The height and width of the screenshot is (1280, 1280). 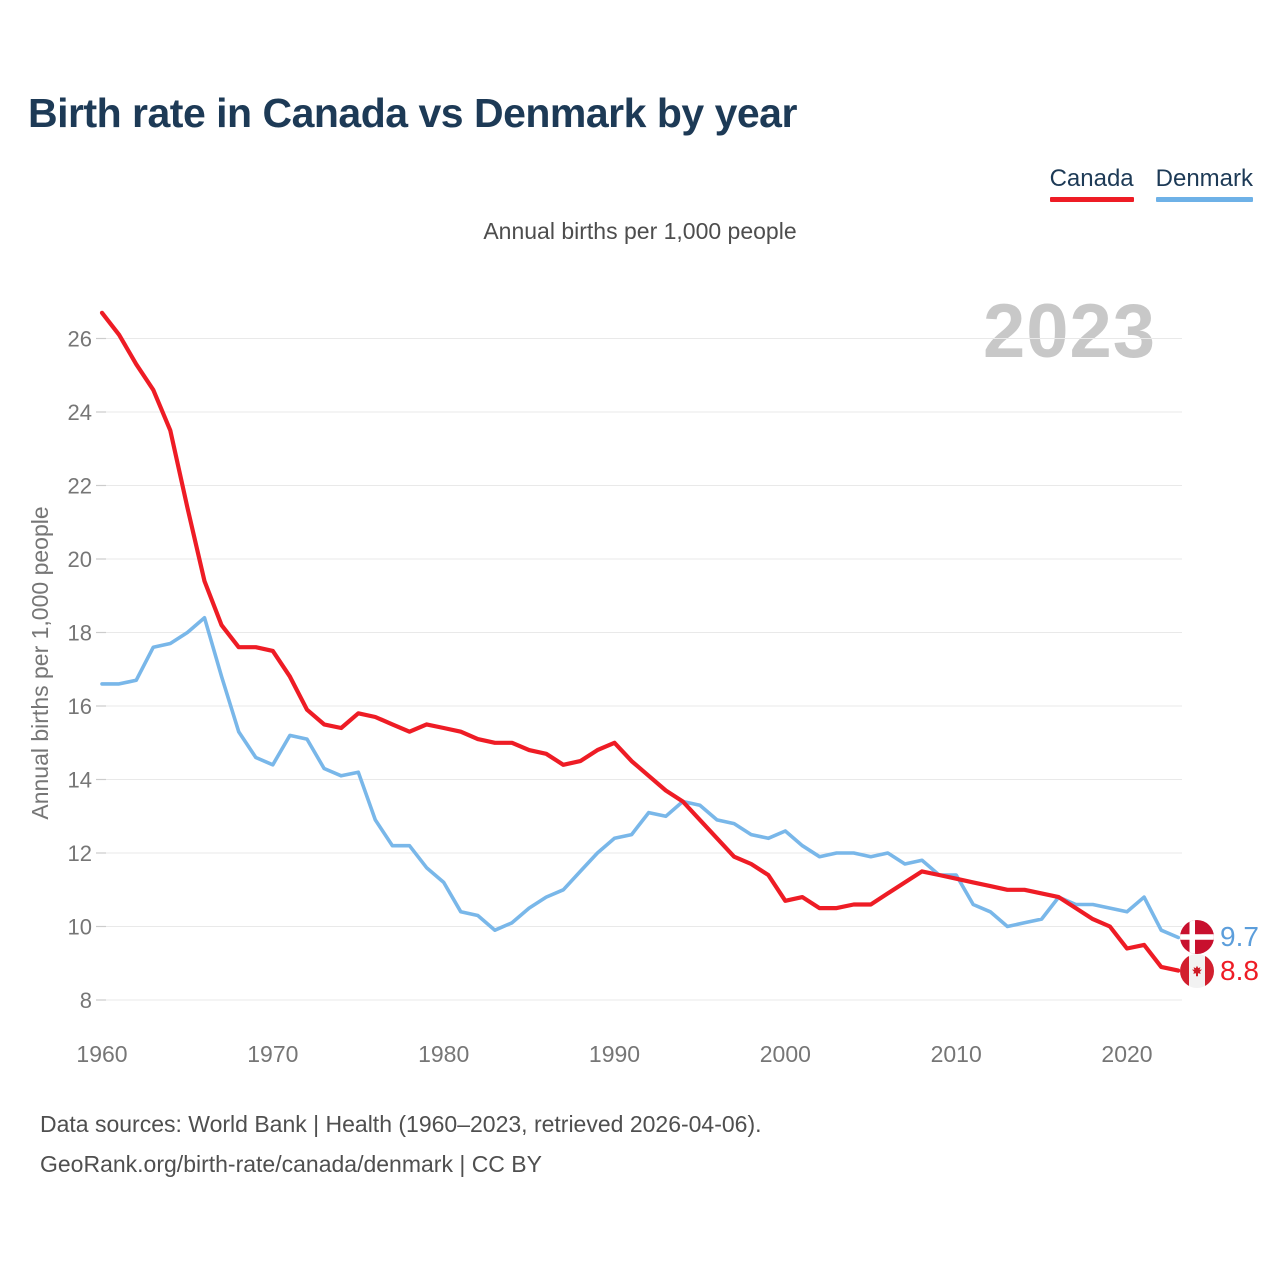 I want to click on svg-text: 18, so click(x=80, y=633).